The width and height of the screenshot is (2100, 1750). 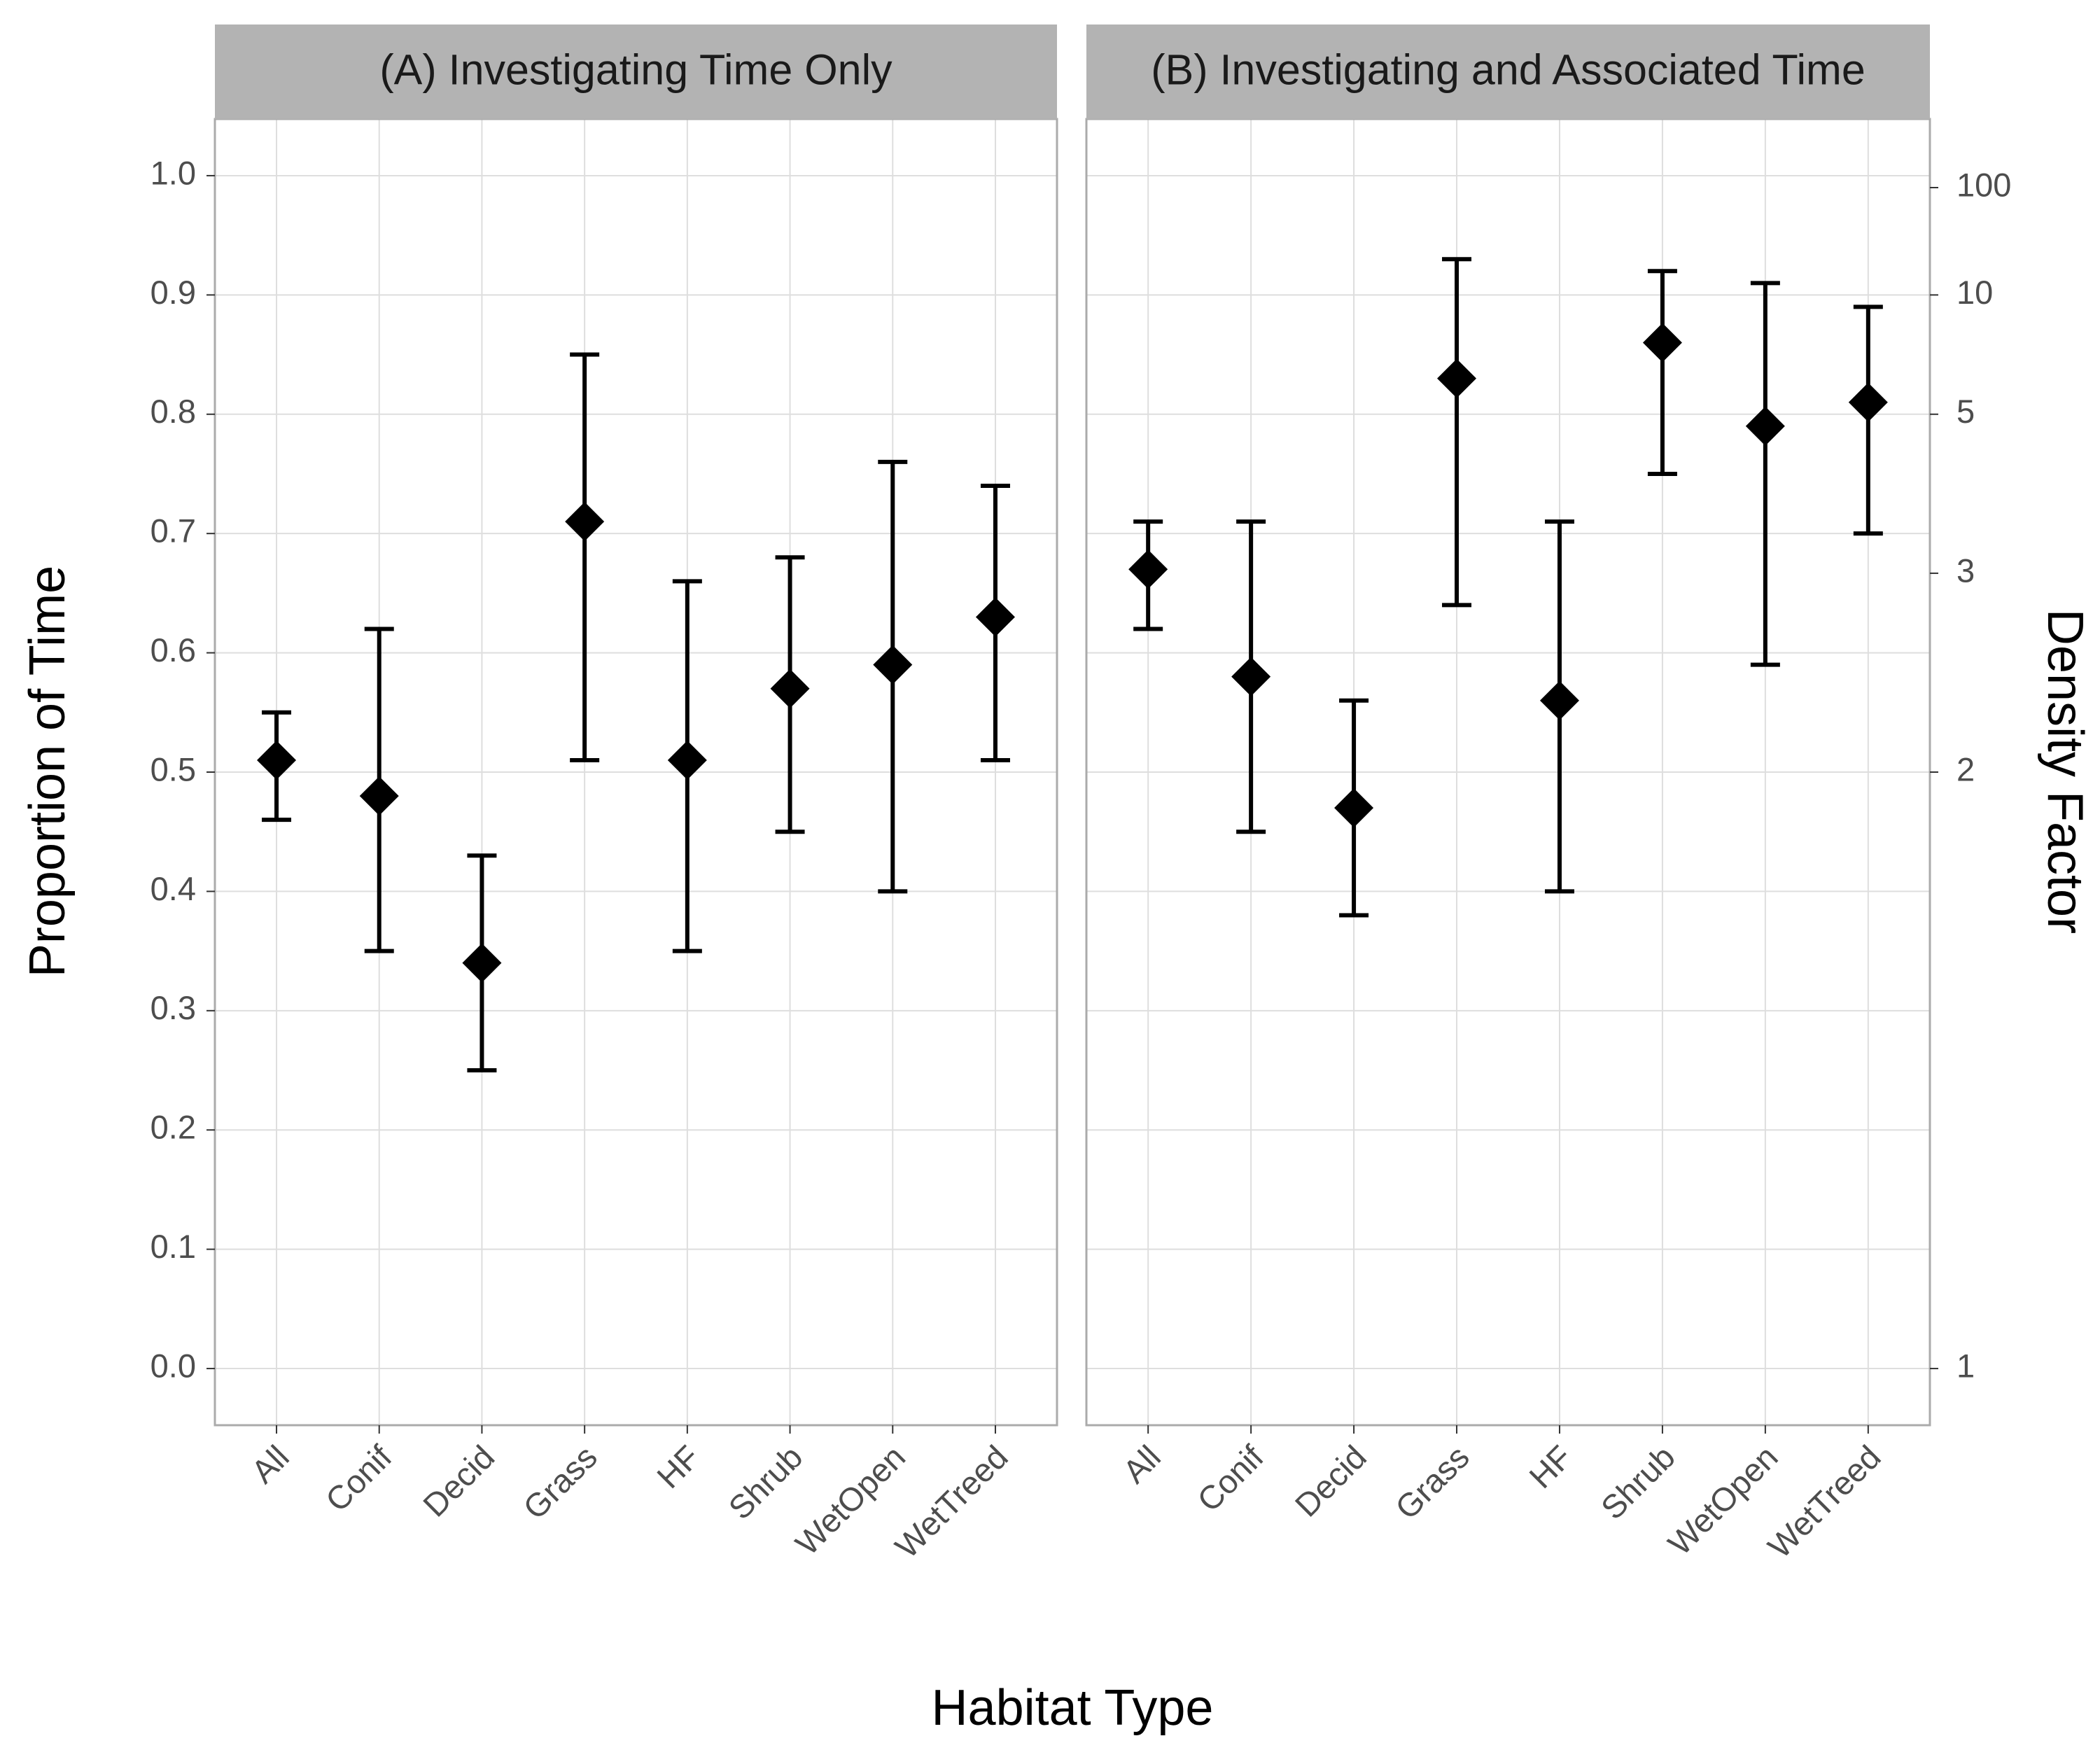 What do you see at coordinates (173, 1246) in the screenshot?
I see `y-tick-label: 0.1` at bounding box center [173, 1246].